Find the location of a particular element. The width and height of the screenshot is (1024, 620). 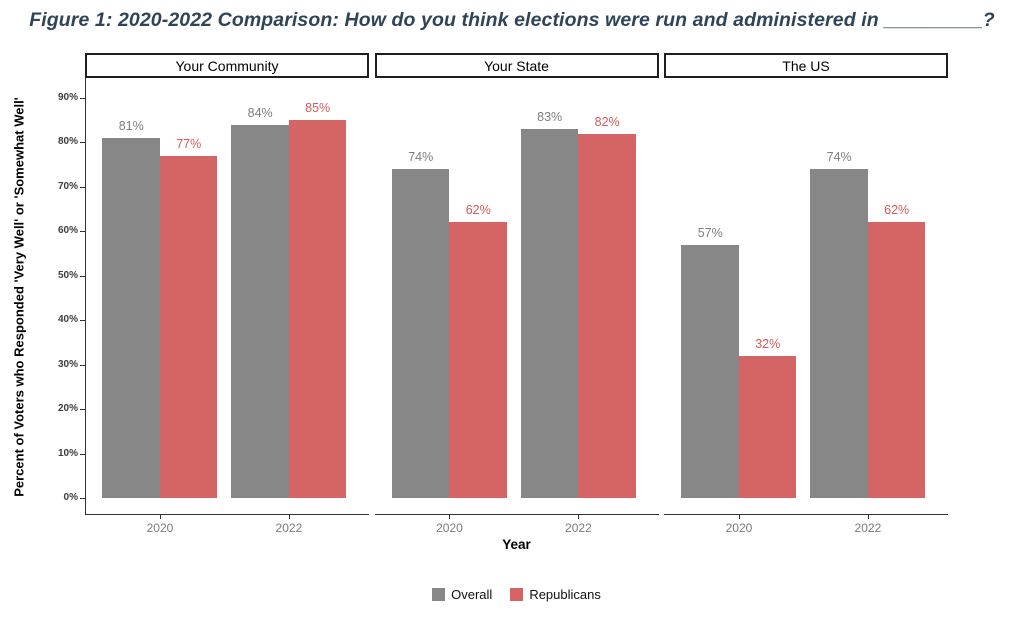

y-tick-label: 0% is located at coordinates (70, 497).